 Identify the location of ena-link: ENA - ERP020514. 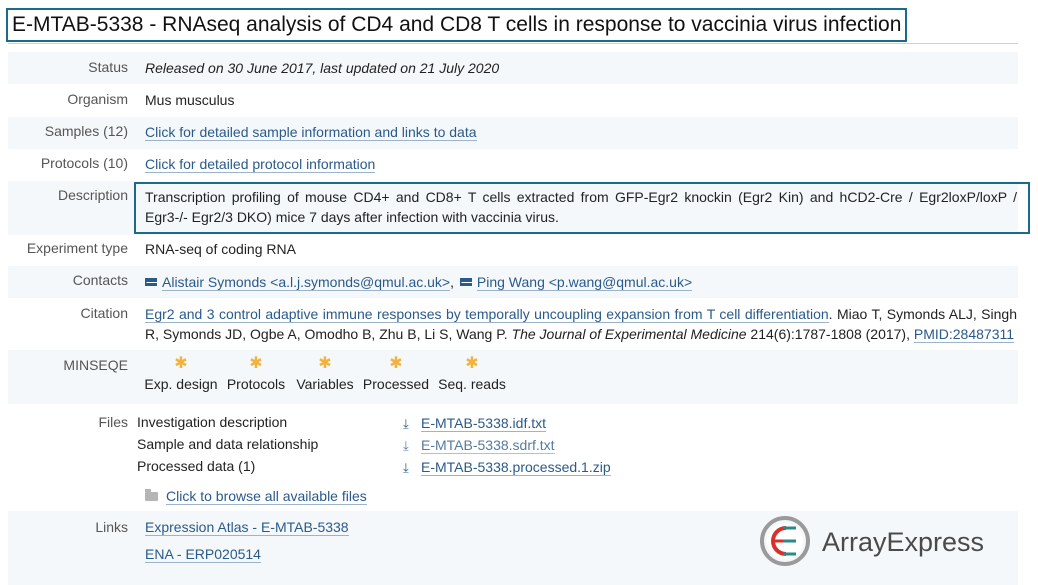
(203, 554).